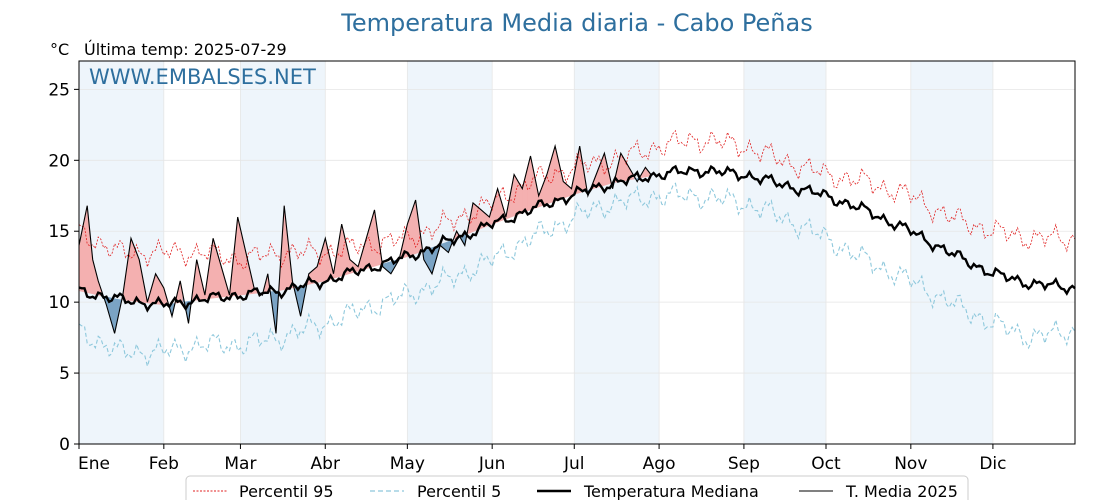  I want to click on x-tick-label: Abr, so click(325, 464).